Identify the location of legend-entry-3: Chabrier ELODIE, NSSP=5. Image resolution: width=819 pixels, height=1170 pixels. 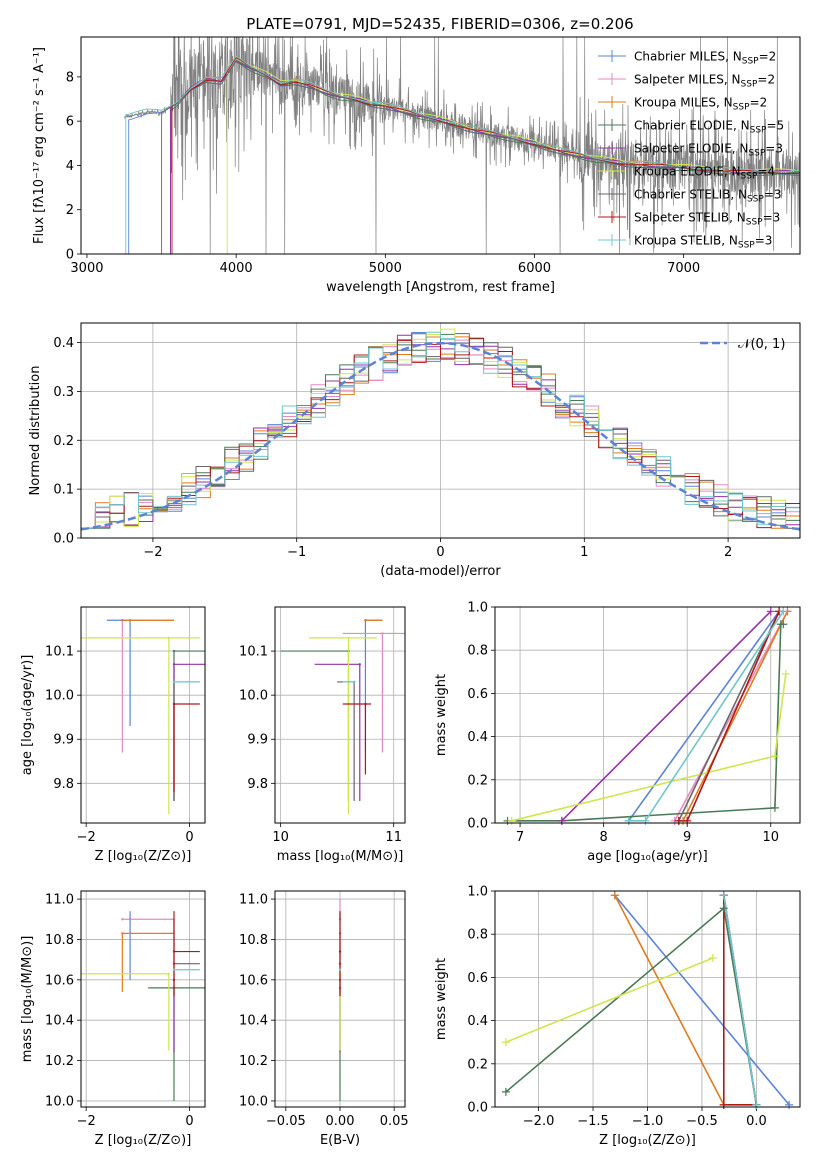
(709, 127).